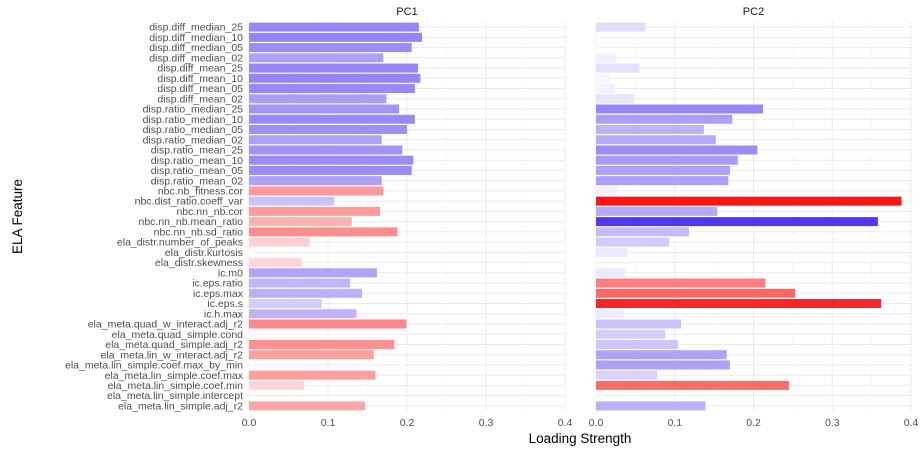 Image resolution: width=921 pixels, height=451 pixels. What do you see at coordinates (196, 28) in the screenshot?
I see `y-tick-label: disp.diff_median_25` at bounding box center [196, 28].